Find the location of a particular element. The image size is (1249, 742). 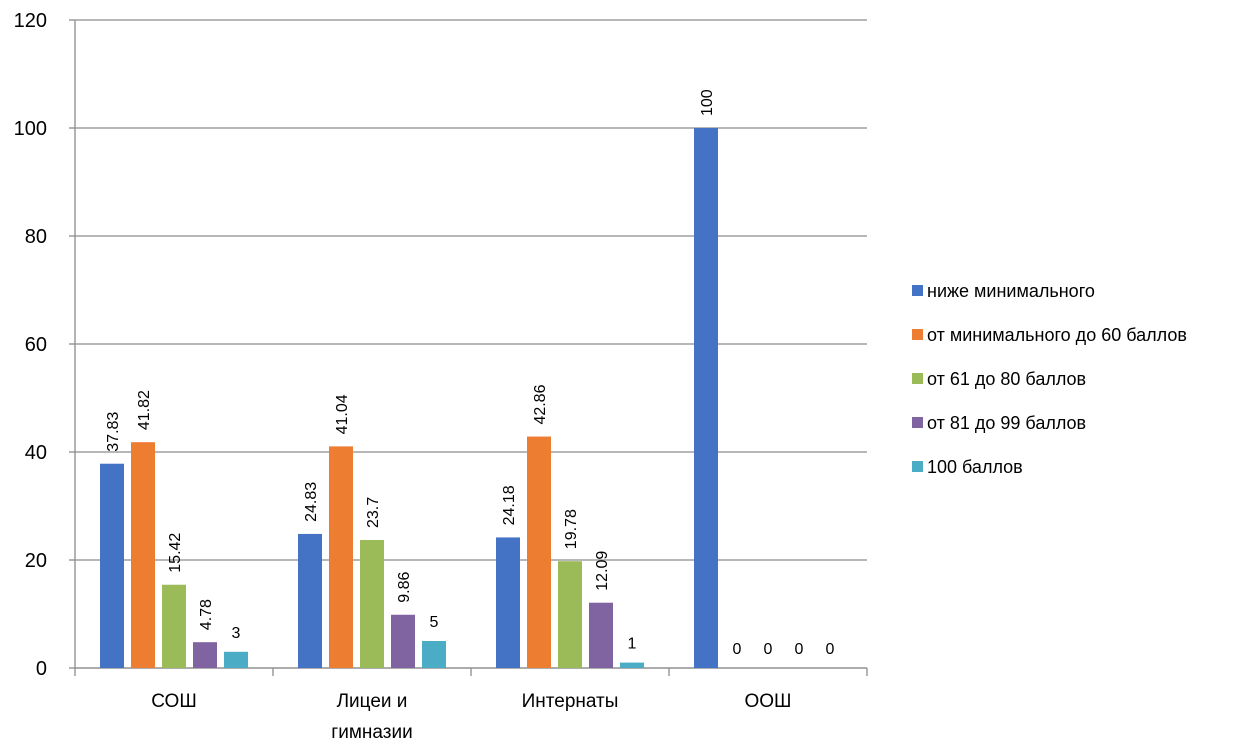

data-label: 12.09 is located at coordinates (602, 571).